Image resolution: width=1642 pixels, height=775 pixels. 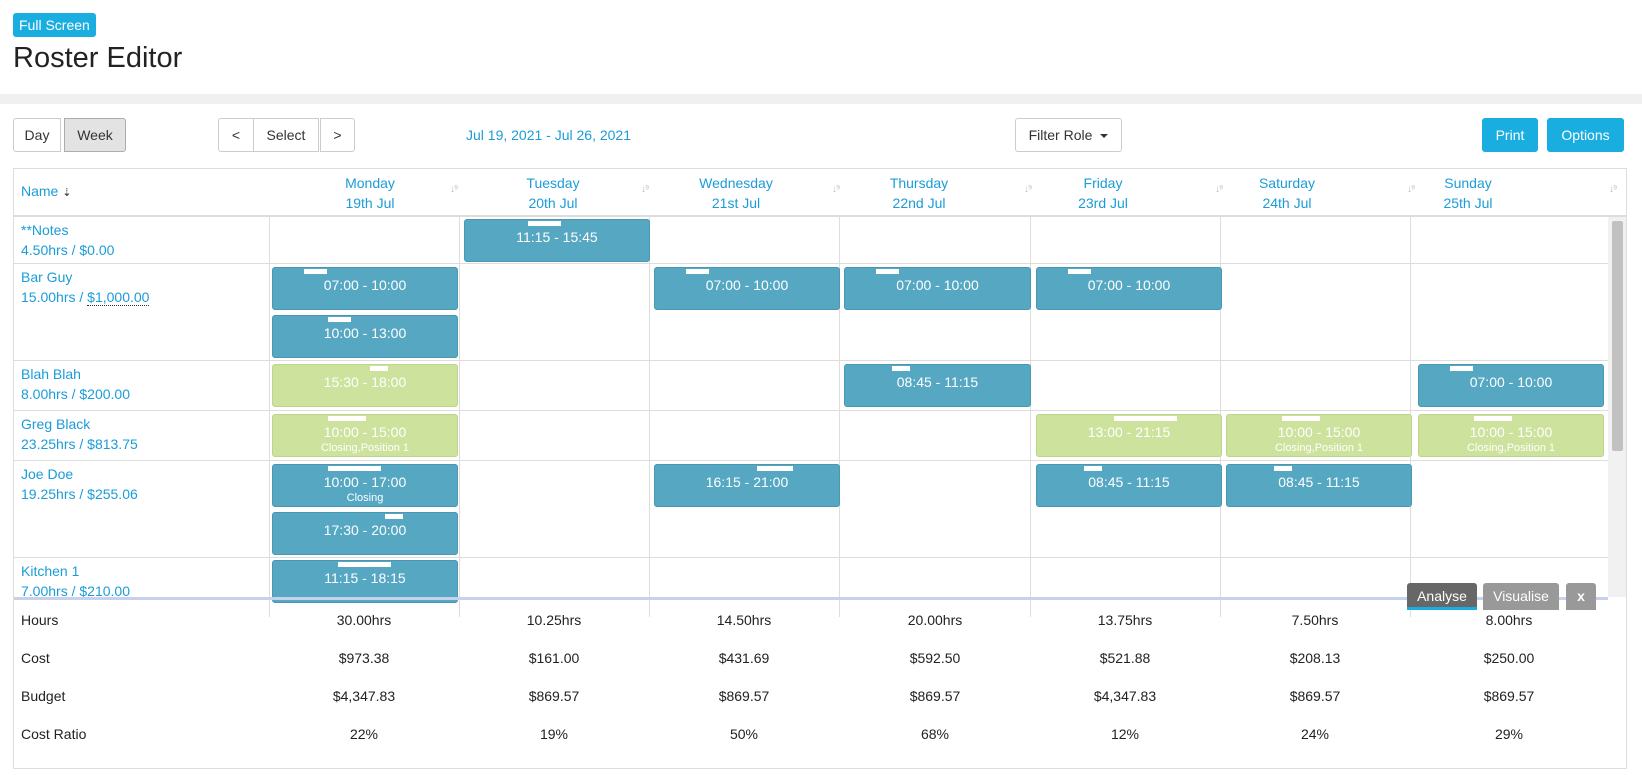 I want to click on table-row: Kitchen 1 7.00hrs / $210.00, so click(x=811, y=580).